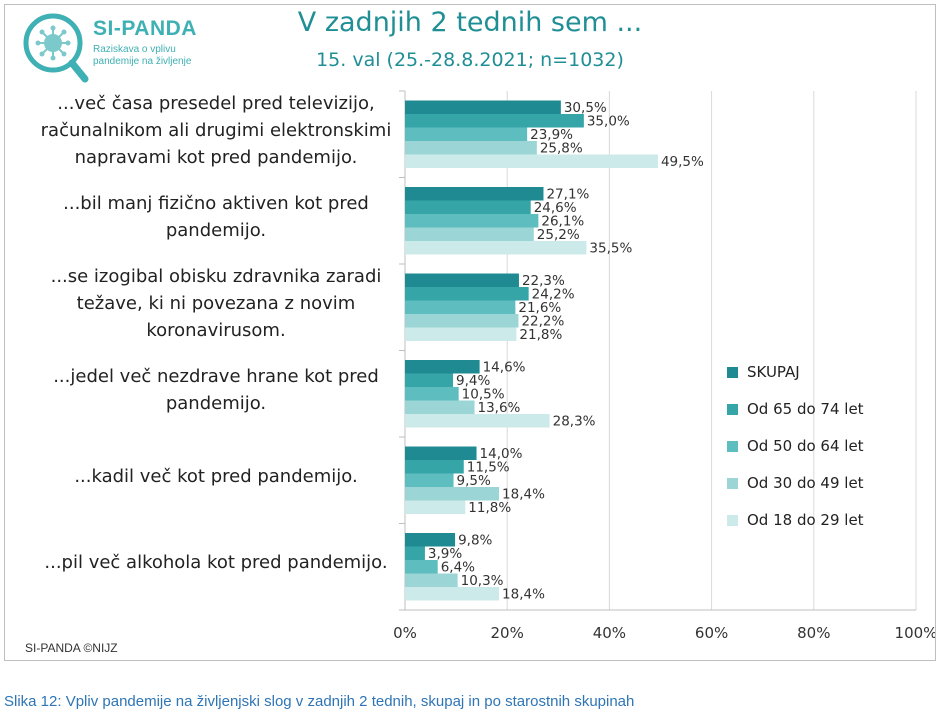  Describe the element at coordinates (561, 149) in the screenshot. I see `data-label: 25,8%` at that location.